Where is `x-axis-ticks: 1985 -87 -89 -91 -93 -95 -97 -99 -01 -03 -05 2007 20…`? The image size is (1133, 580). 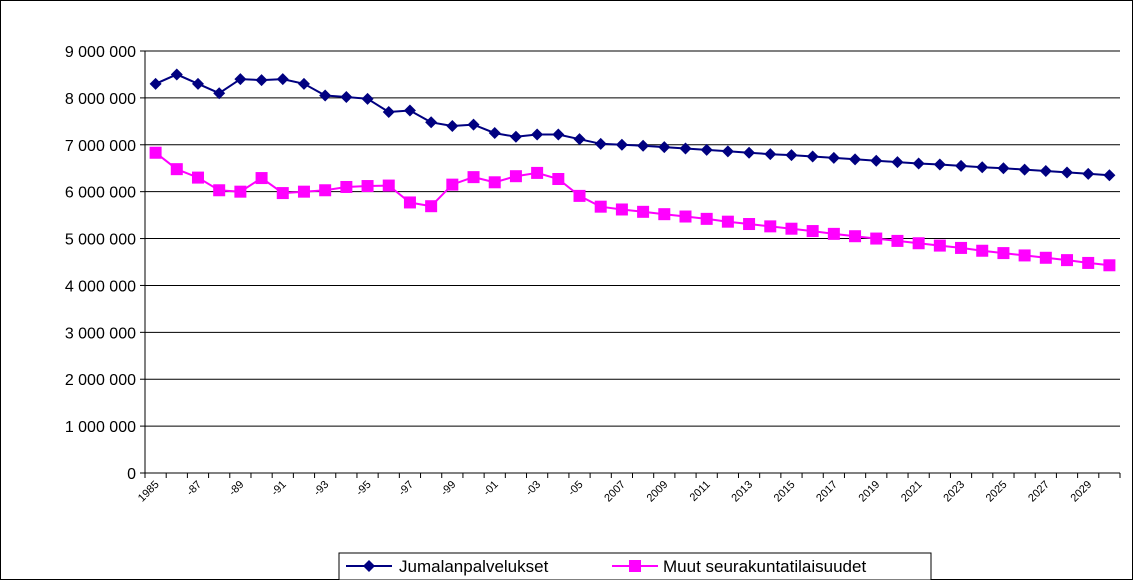
x-axis-ticks: 1985 -87 -89 -91 -93 -95 -97 -99 -01 -03 -05 2007 20… is located at coordinates (628, 489).